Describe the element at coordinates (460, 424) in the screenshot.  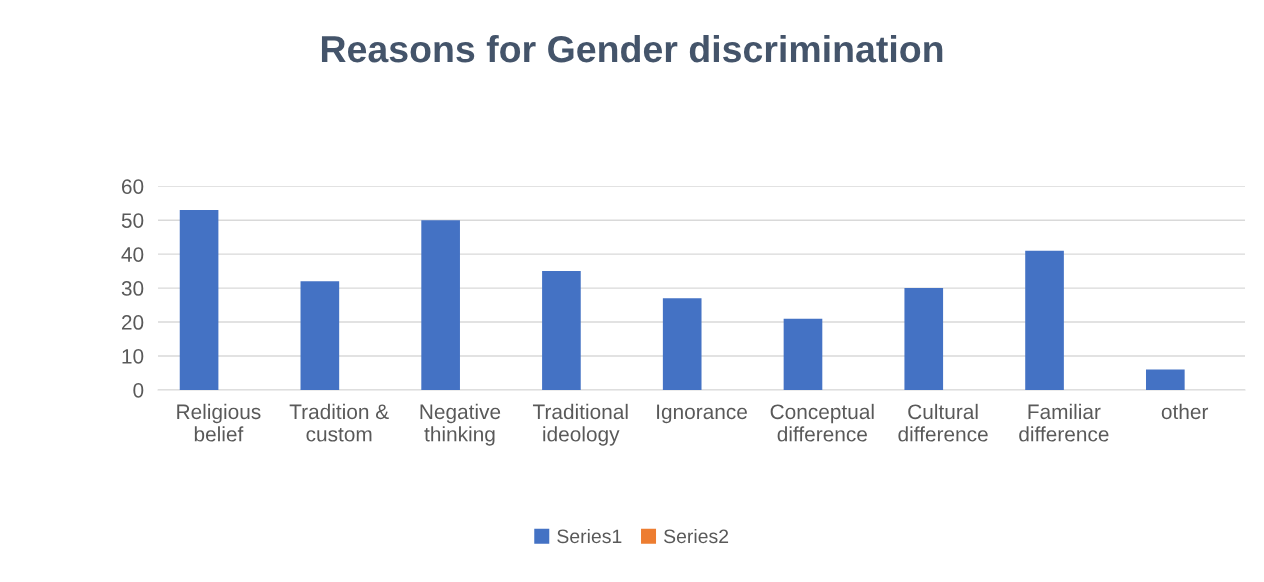
I see `x-tick-label: Negative thinking` at that location.